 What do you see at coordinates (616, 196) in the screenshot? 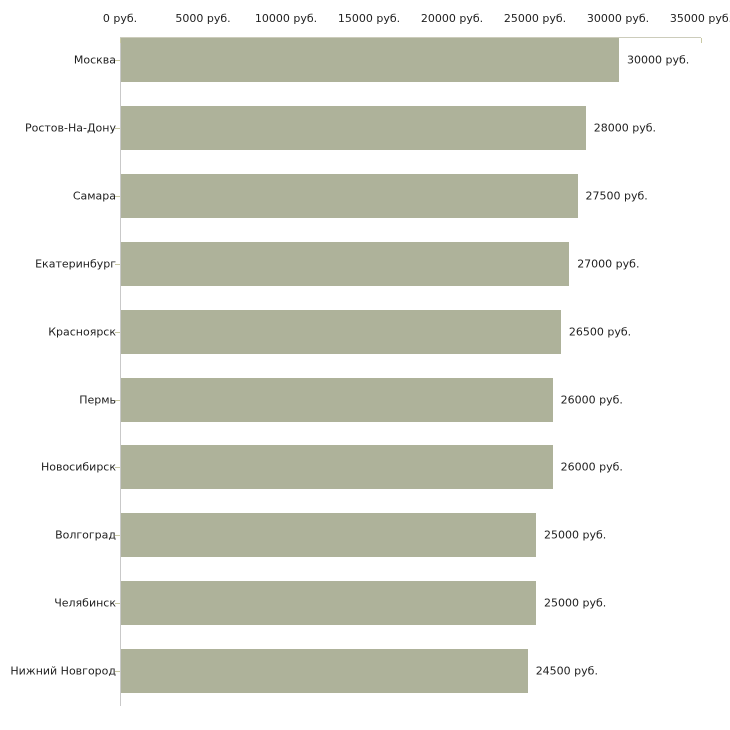
I see `value-label: 27500 руб.` at bounding box center [616, 196].